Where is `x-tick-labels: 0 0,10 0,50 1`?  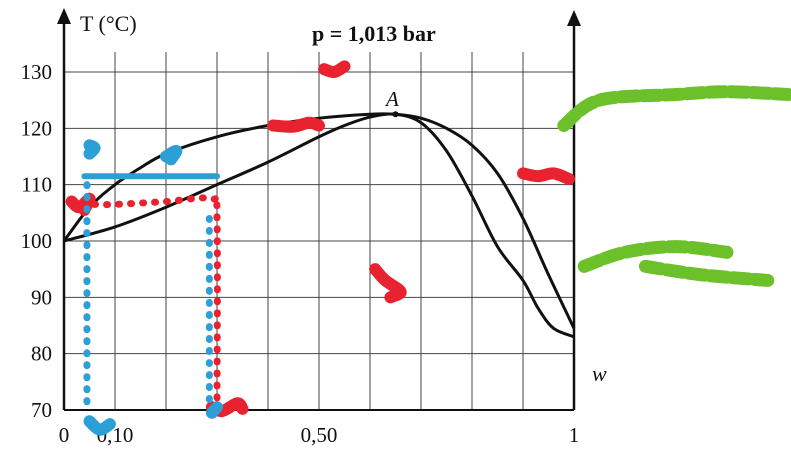 x-tick-labels: 0 0,10 0,50 1 is located at coordinates (319, 435).